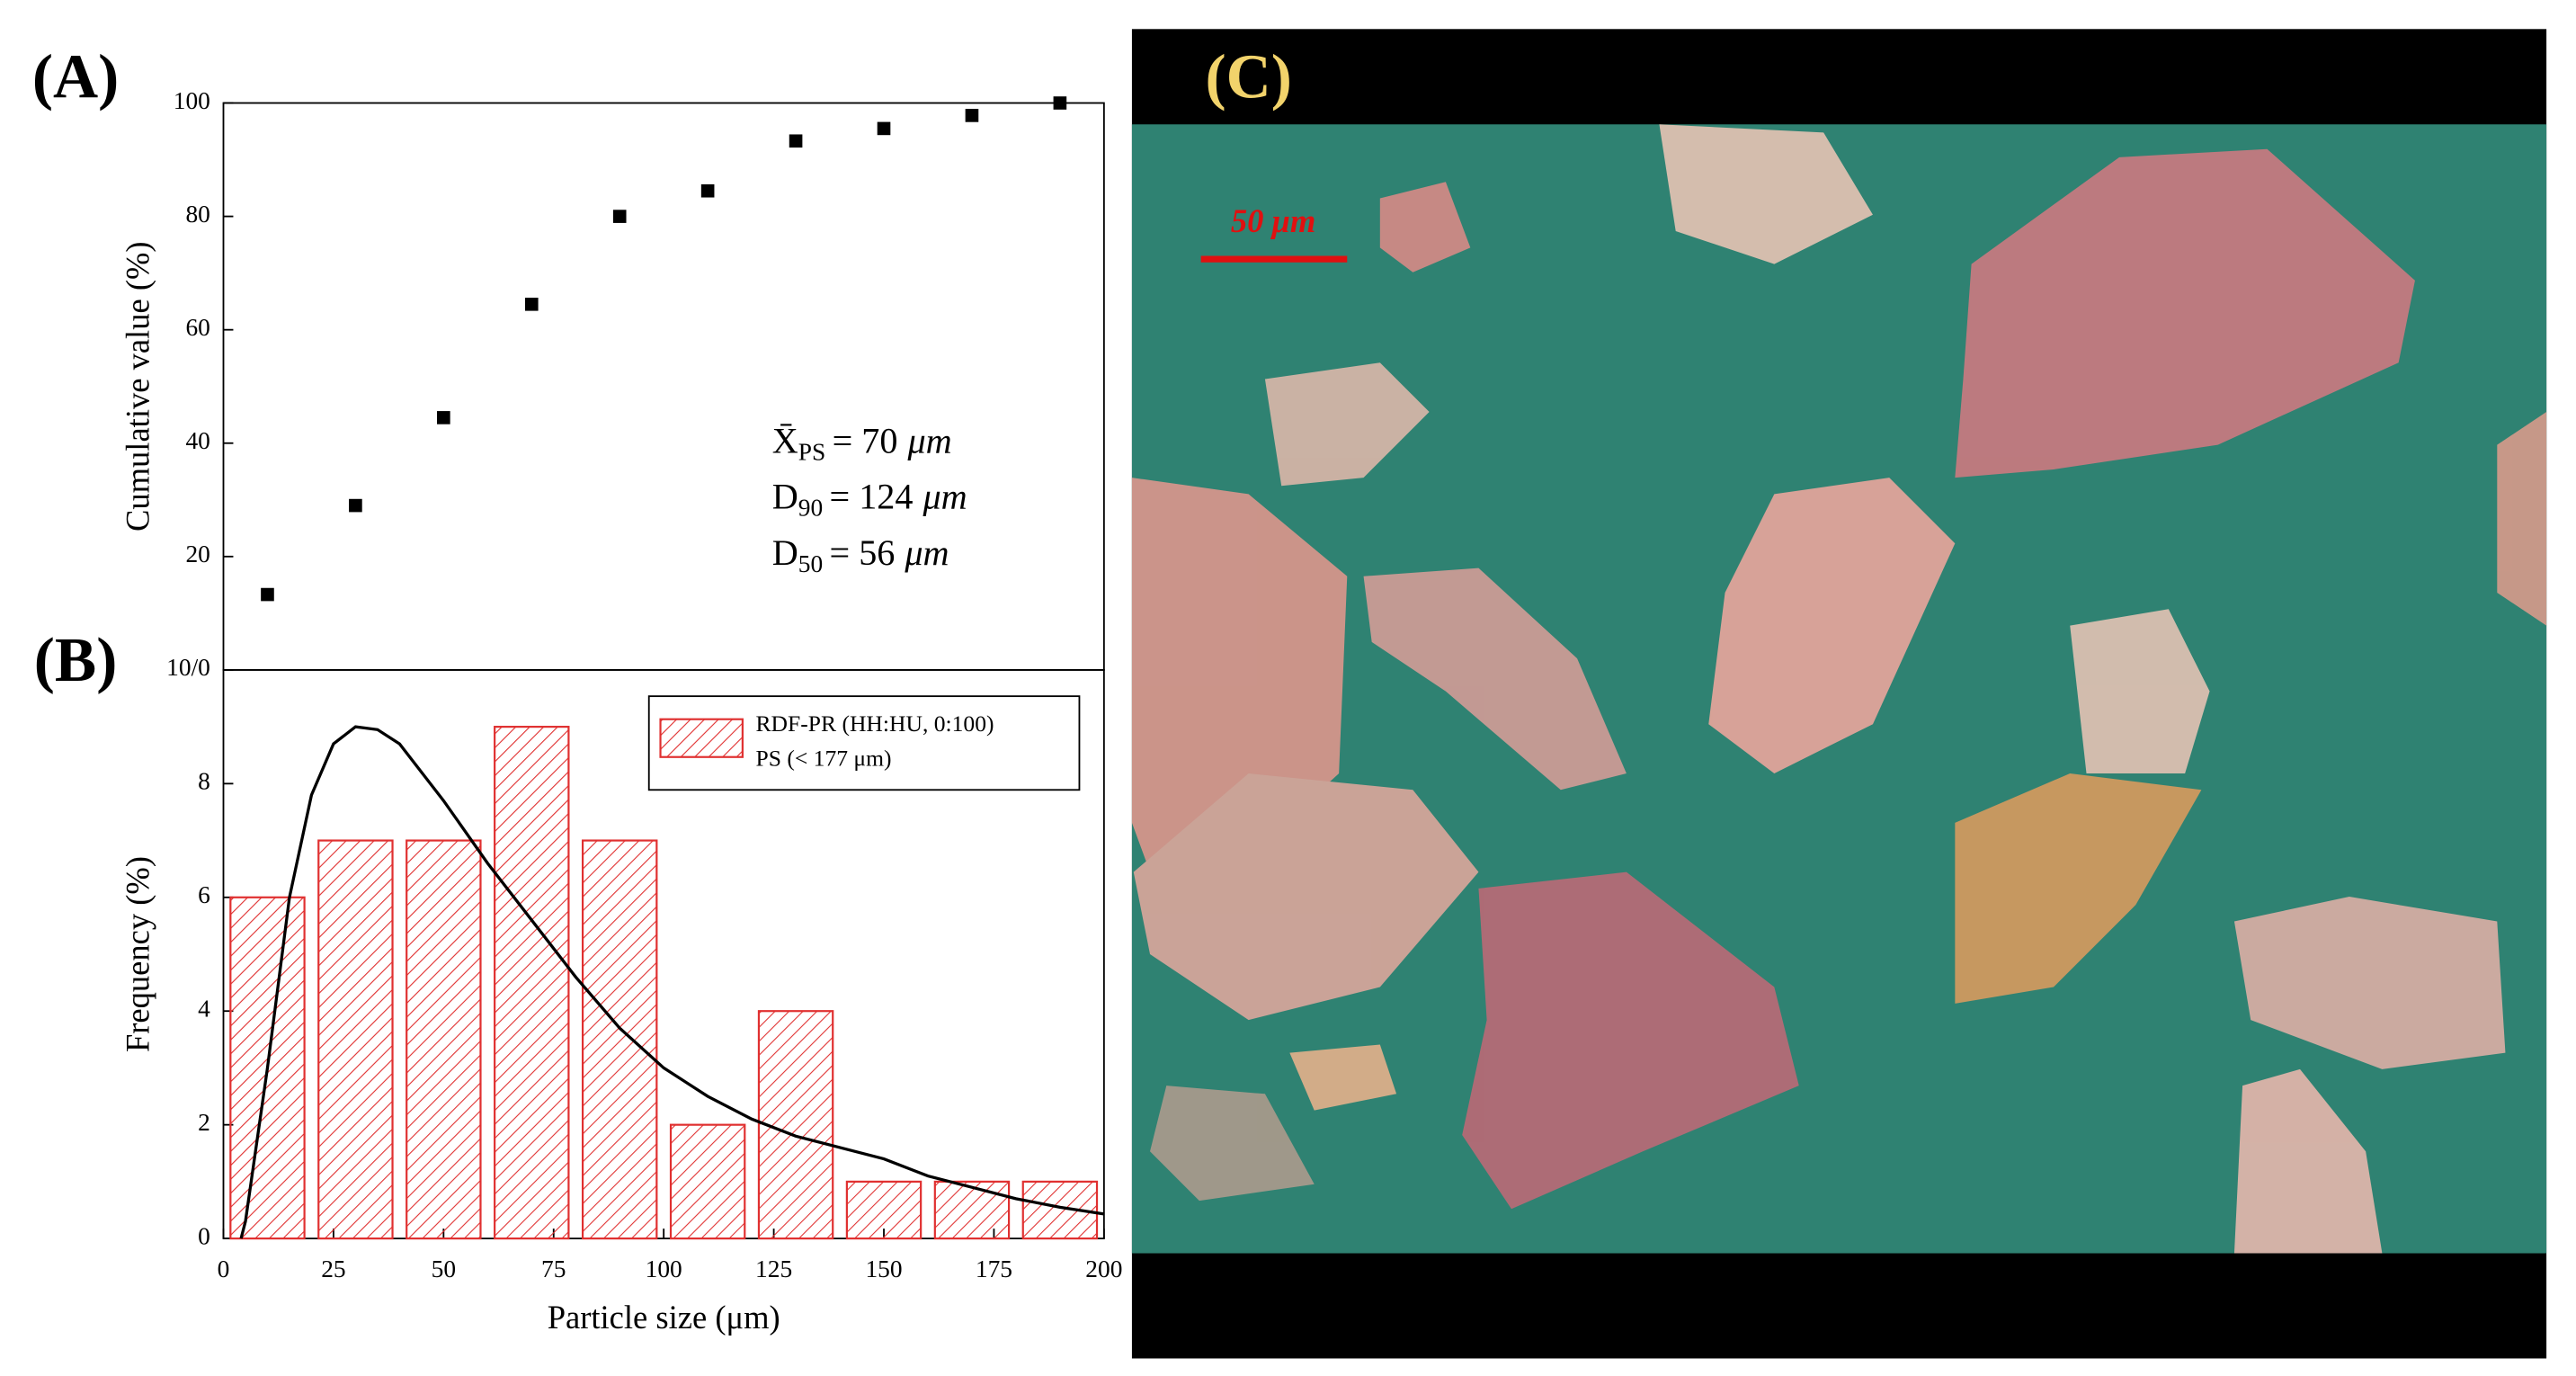 The height and width of the screenshot is (1376, 2576). Describe the element at coordinates (866, 441) in the screenshot. I see `annotation-value: = 70` at that location.